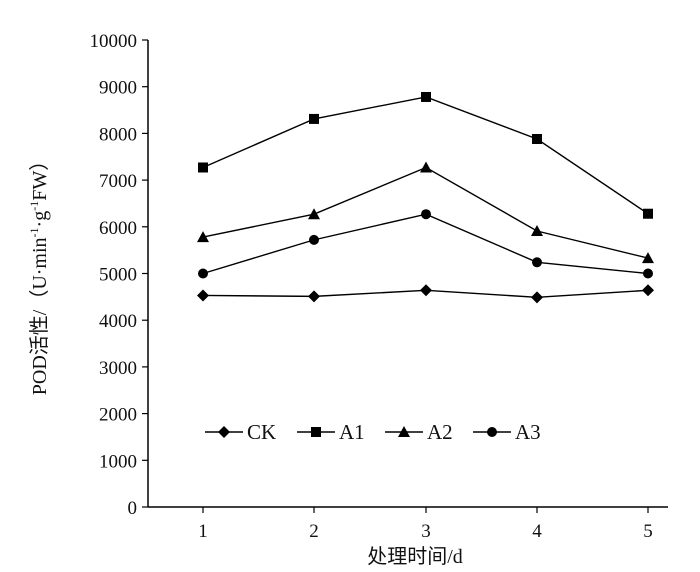  Describe the element at coordinates (118, 181) in the screenshot. I see `y-tick-label-7: 7000` at that location.